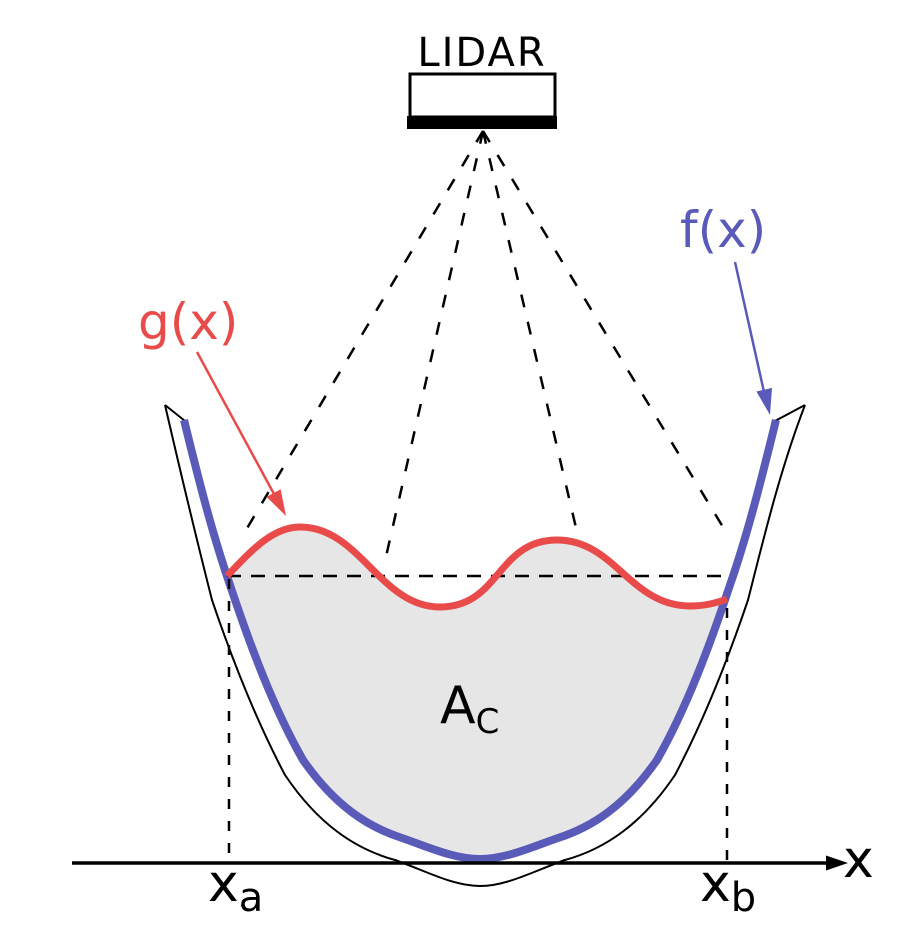 The image size is (898, 930). Describe the element at coordinates (482, 95) in the screenshot. I see `lidar-sensor-body` at that location.